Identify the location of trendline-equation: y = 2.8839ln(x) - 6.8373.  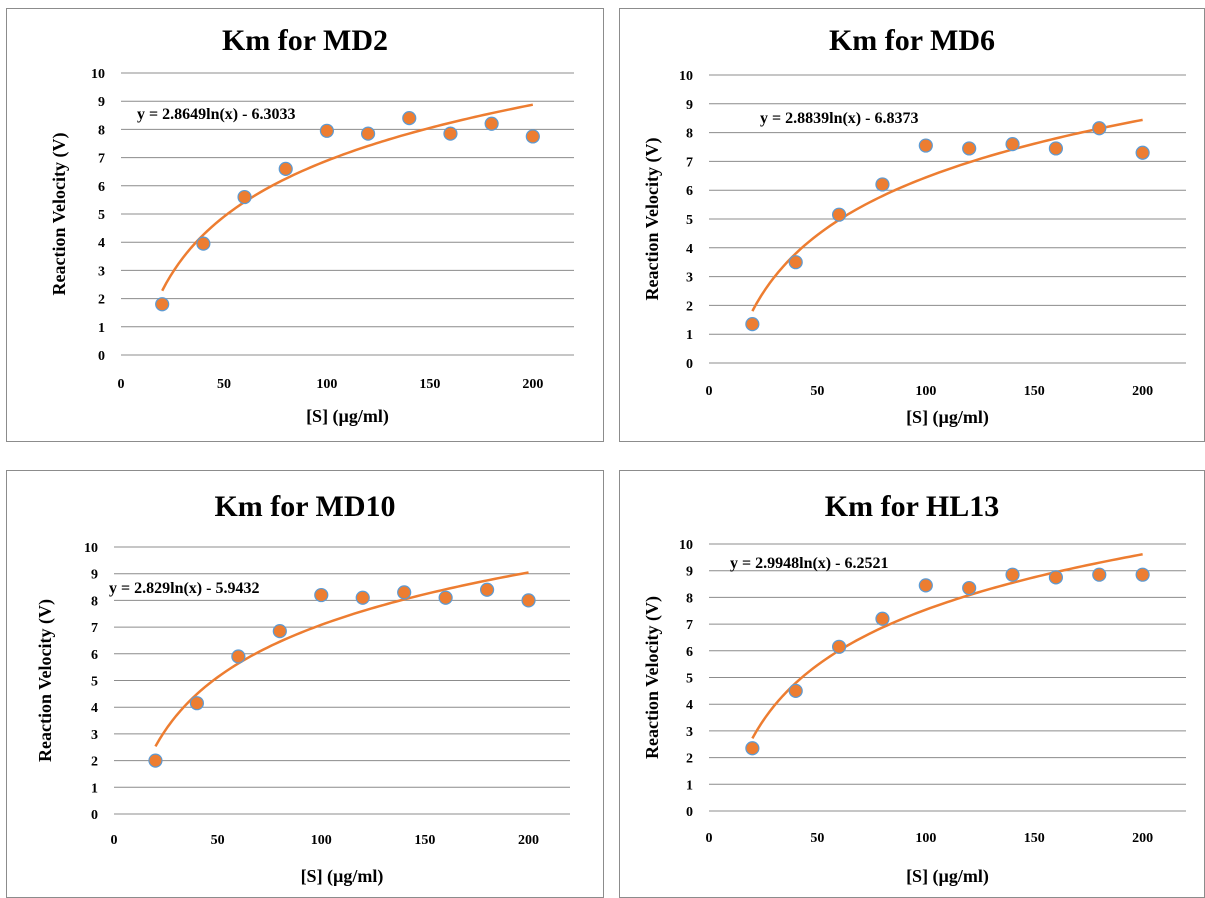
(839, 118).